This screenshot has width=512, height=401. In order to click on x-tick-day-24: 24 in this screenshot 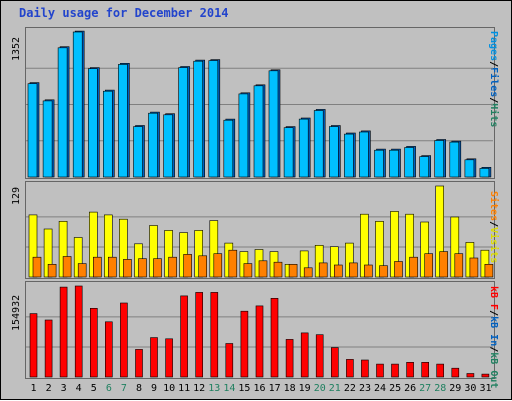, I will do `click(380, 388)`.